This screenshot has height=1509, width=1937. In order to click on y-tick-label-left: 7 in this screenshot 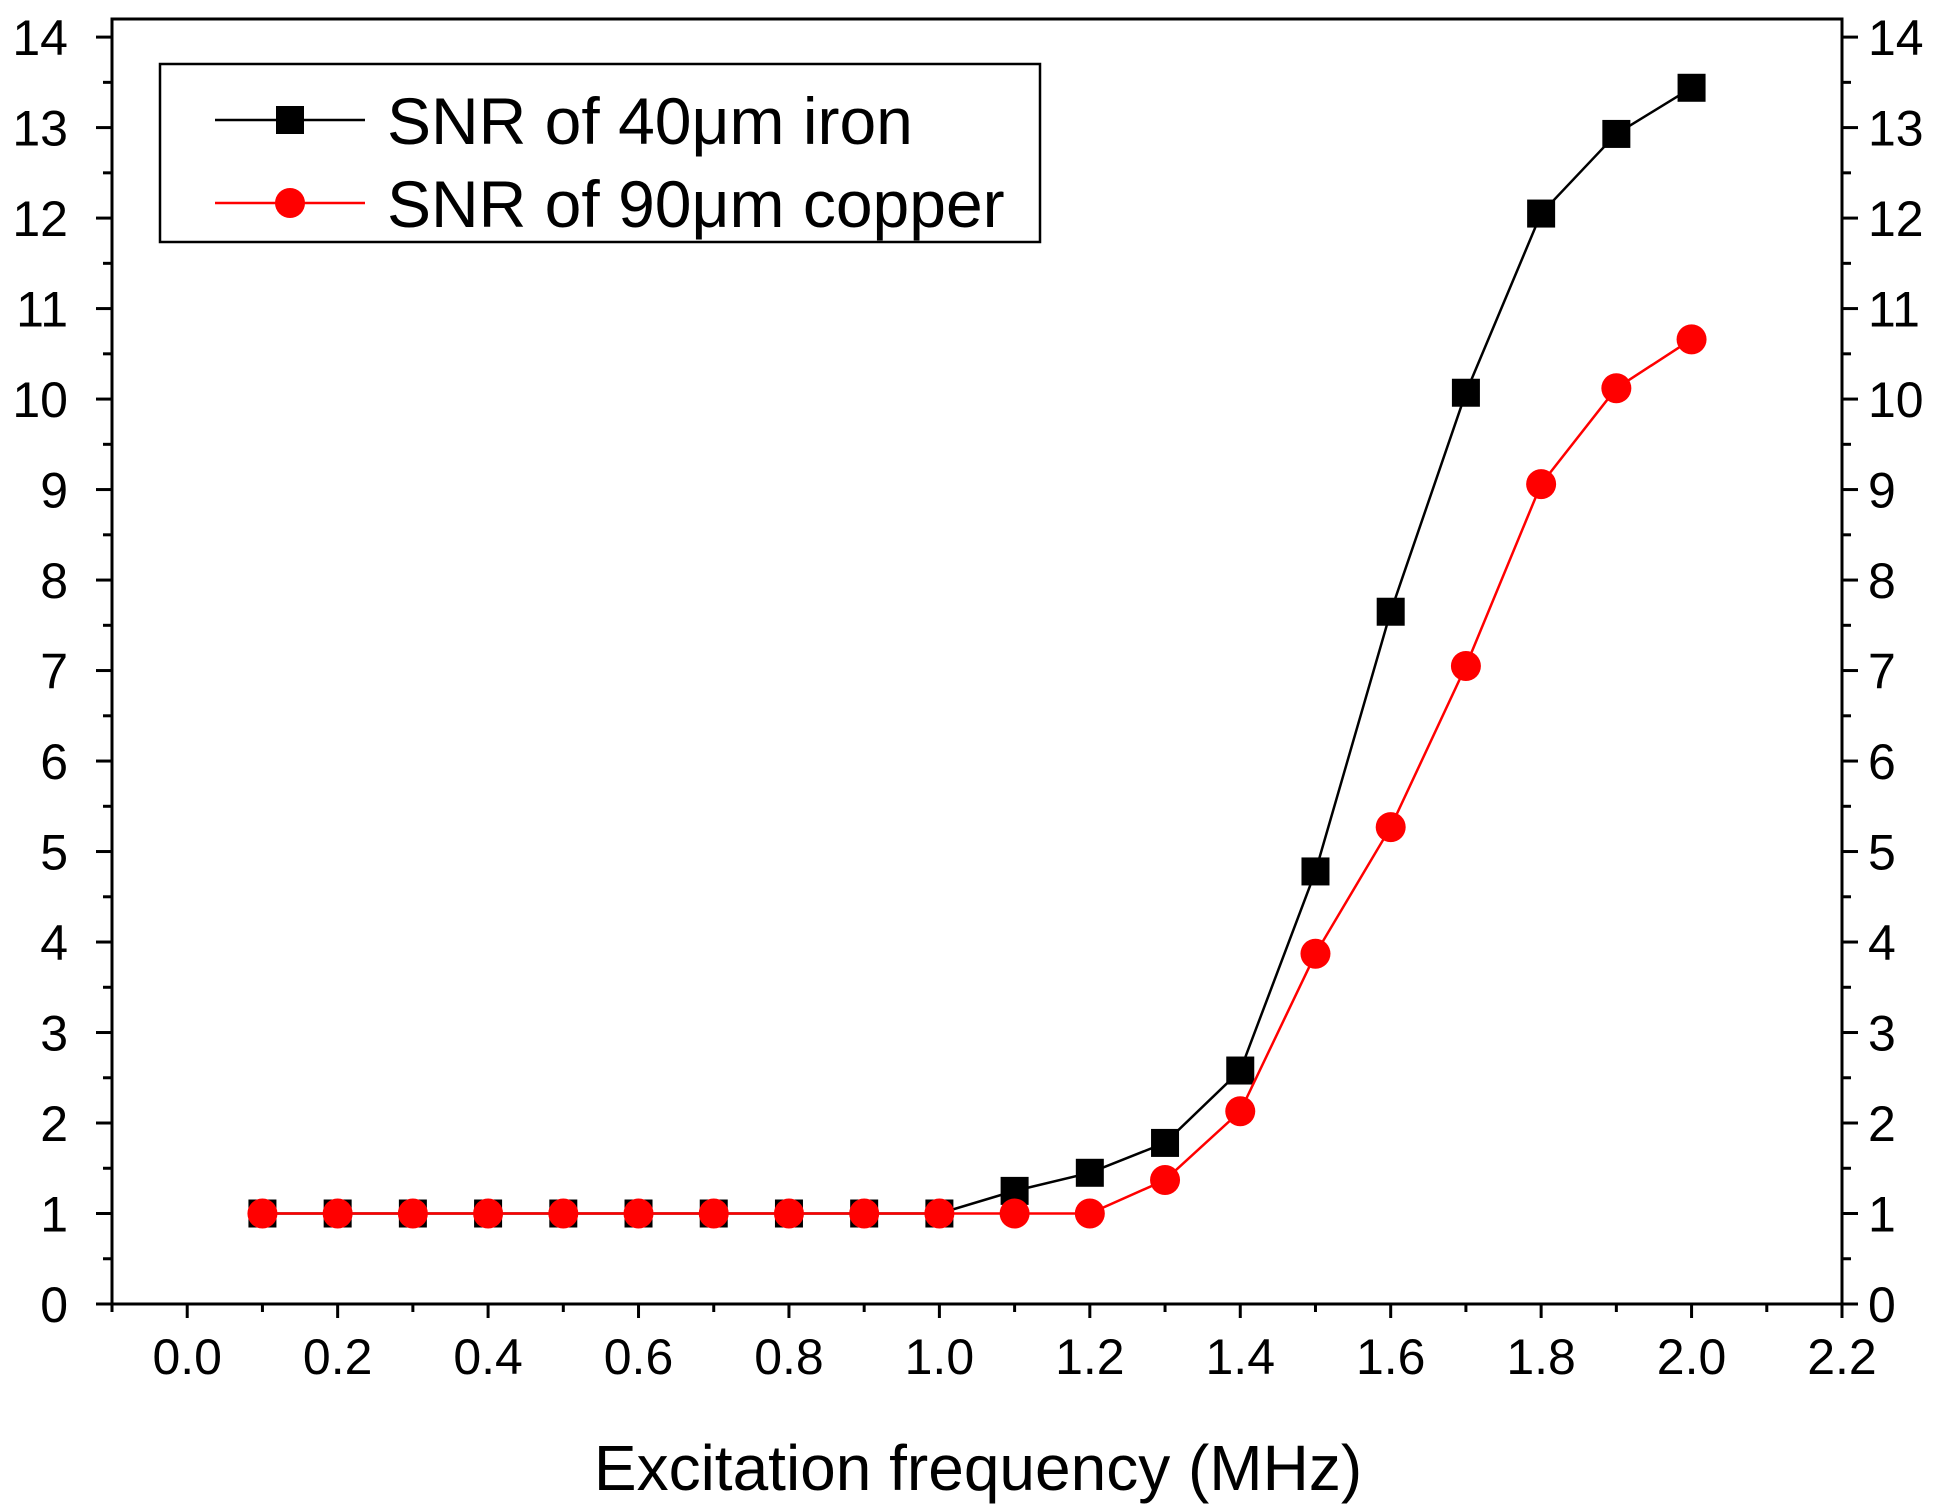, I will do `click(54, 672)`.